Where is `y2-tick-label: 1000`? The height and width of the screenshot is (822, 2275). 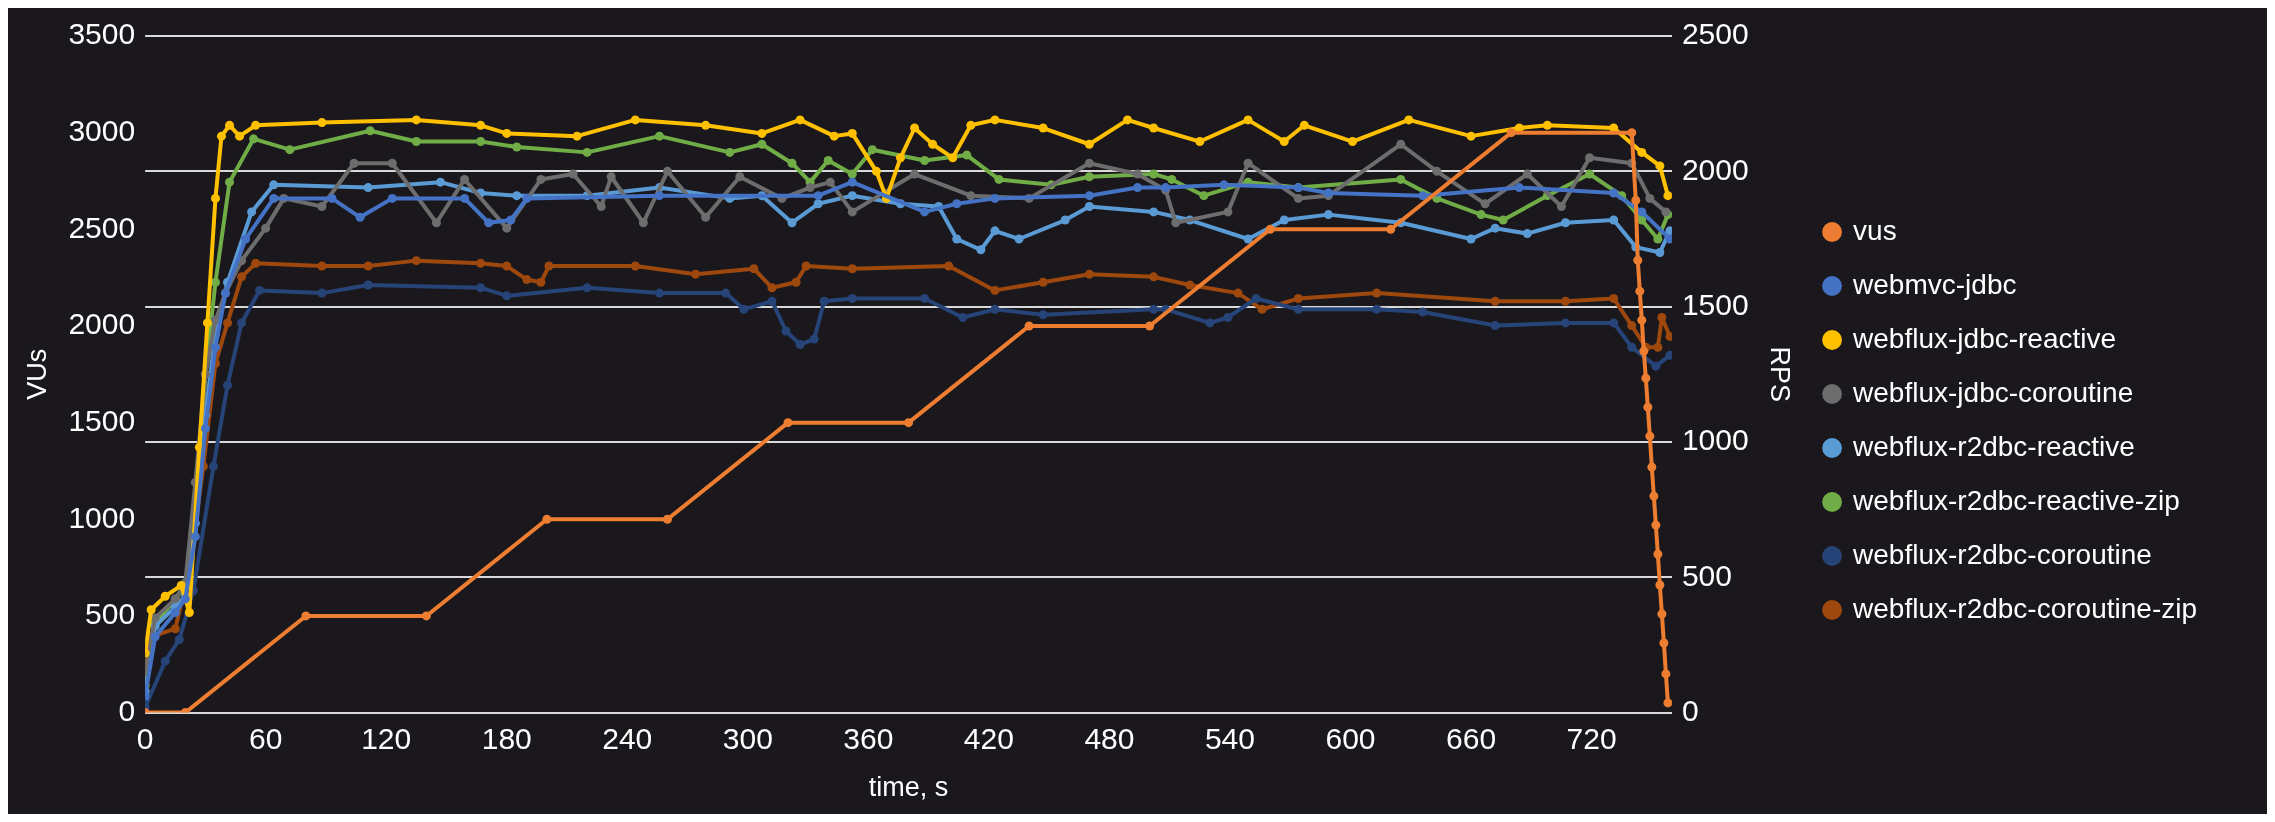 y2-tick-label: 1000 is located at coordinates (1715, 440).